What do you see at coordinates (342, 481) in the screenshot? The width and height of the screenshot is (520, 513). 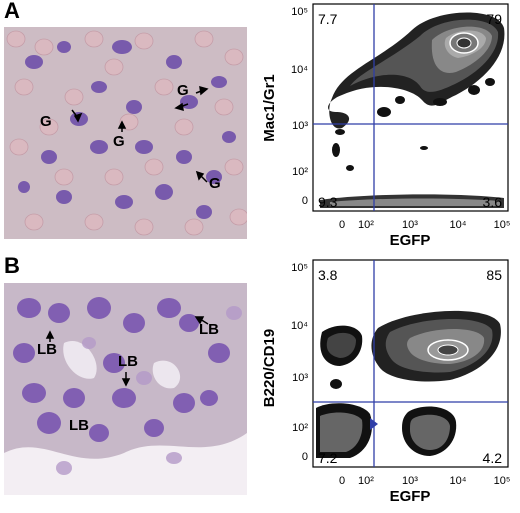 I see `plot-b-xtick-0: 0` at bounding box center [342, 481].